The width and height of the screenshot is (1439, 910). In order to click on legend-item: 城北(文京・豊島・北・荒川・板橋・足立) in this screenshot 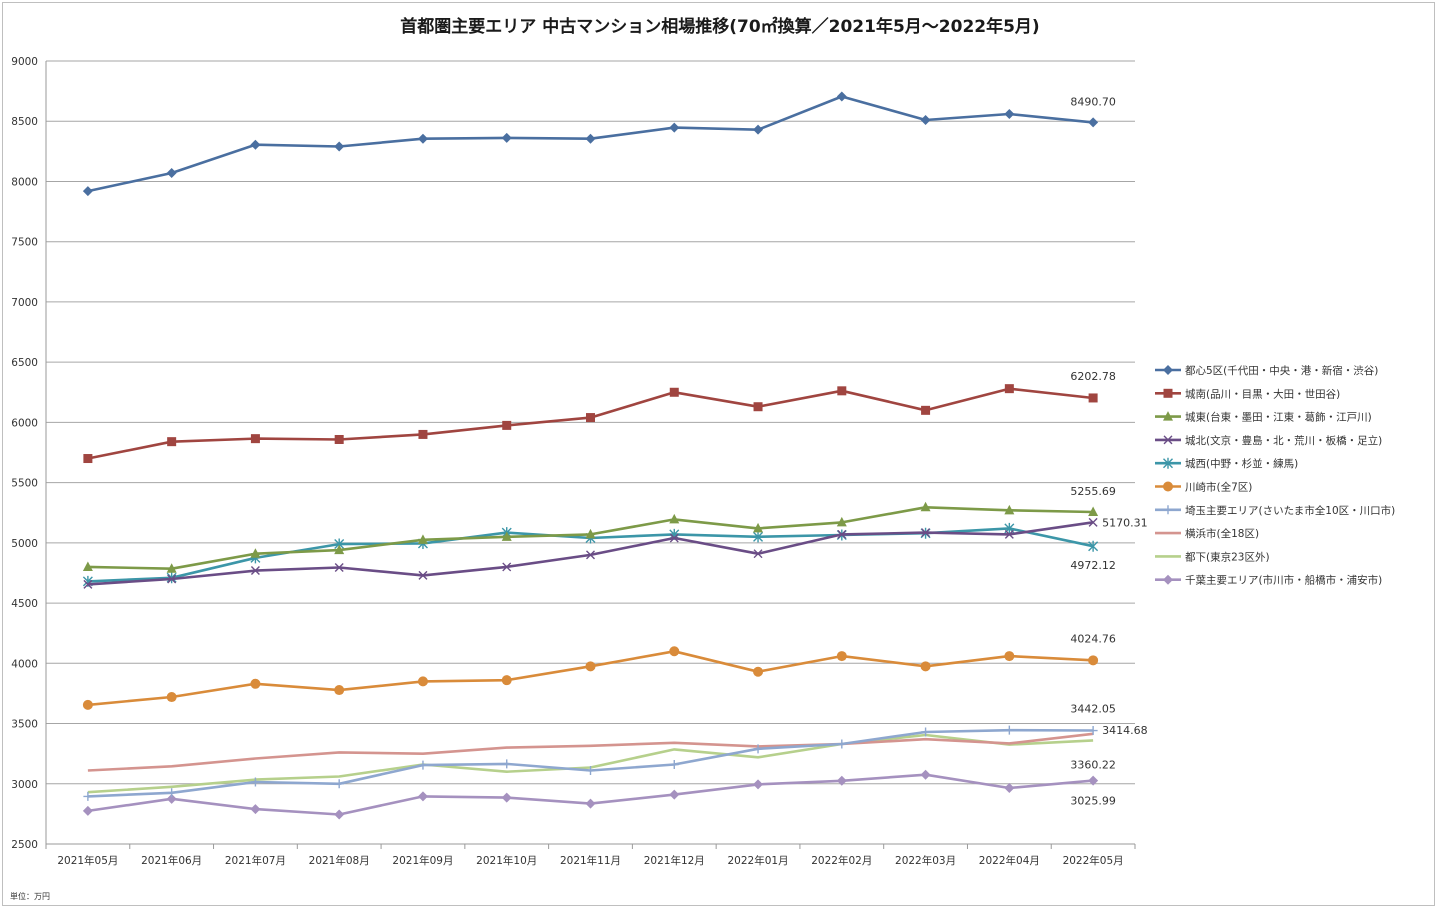, I will do `click(1268, 440)`.